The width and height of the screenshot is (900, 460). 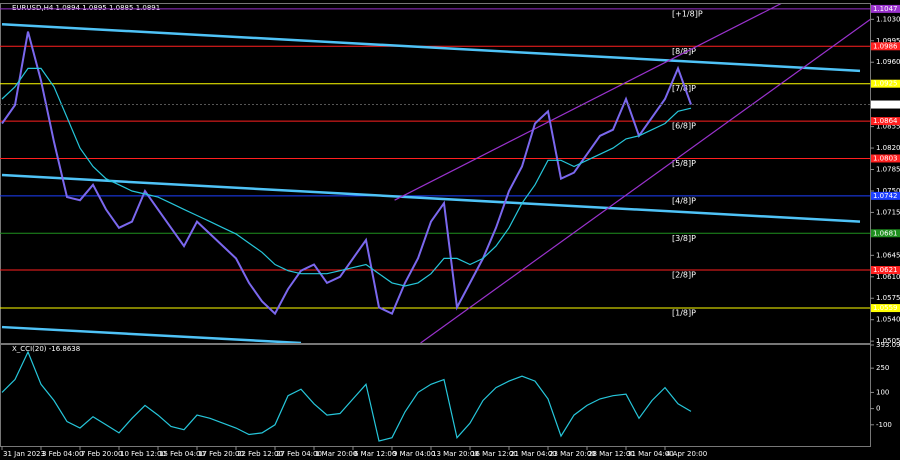 I want to click on x-tick-label: 23 Mar 20:00, so click(x=572, y=454).